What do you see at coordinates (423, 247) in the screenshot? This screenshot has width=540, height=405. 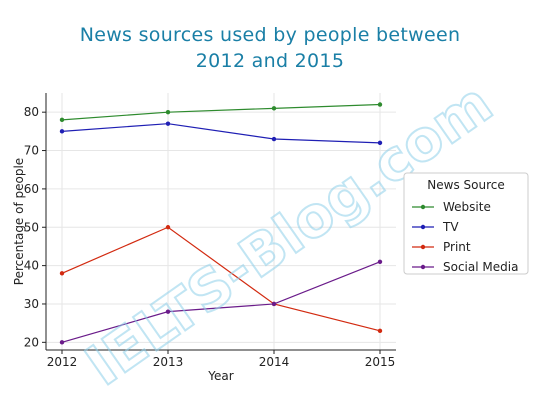 I see `legend-marker-print` at bounding box center [423, 247].